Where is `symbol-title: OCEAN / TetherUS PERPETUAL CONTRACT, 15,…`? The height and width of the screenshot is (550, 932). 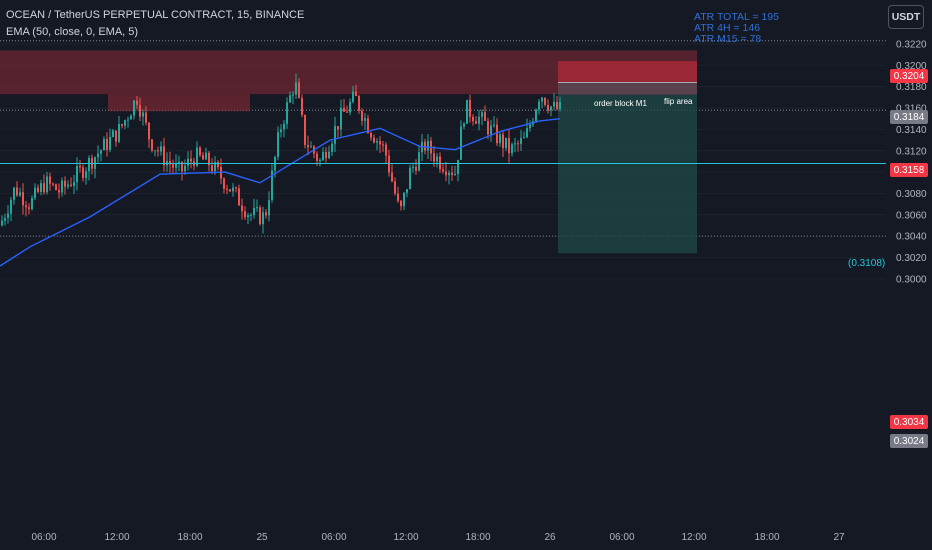 symbol-title: OCEAN / TetherUS PERPETUAL CONTRACT, 15,… is located at coordinates (155, 15).